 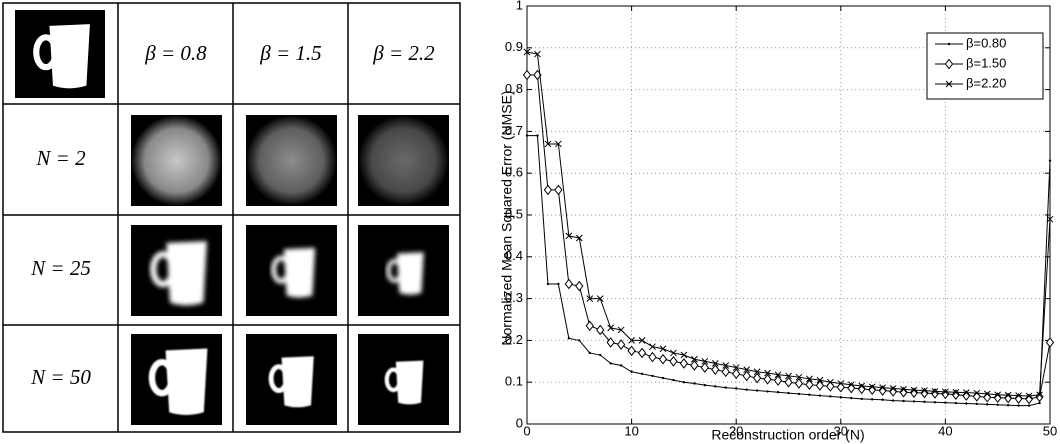 What do you see at coordinates (526, 430) in the screenshot?
I see `x-tick-label: 0` at bounding box center [526, 430].